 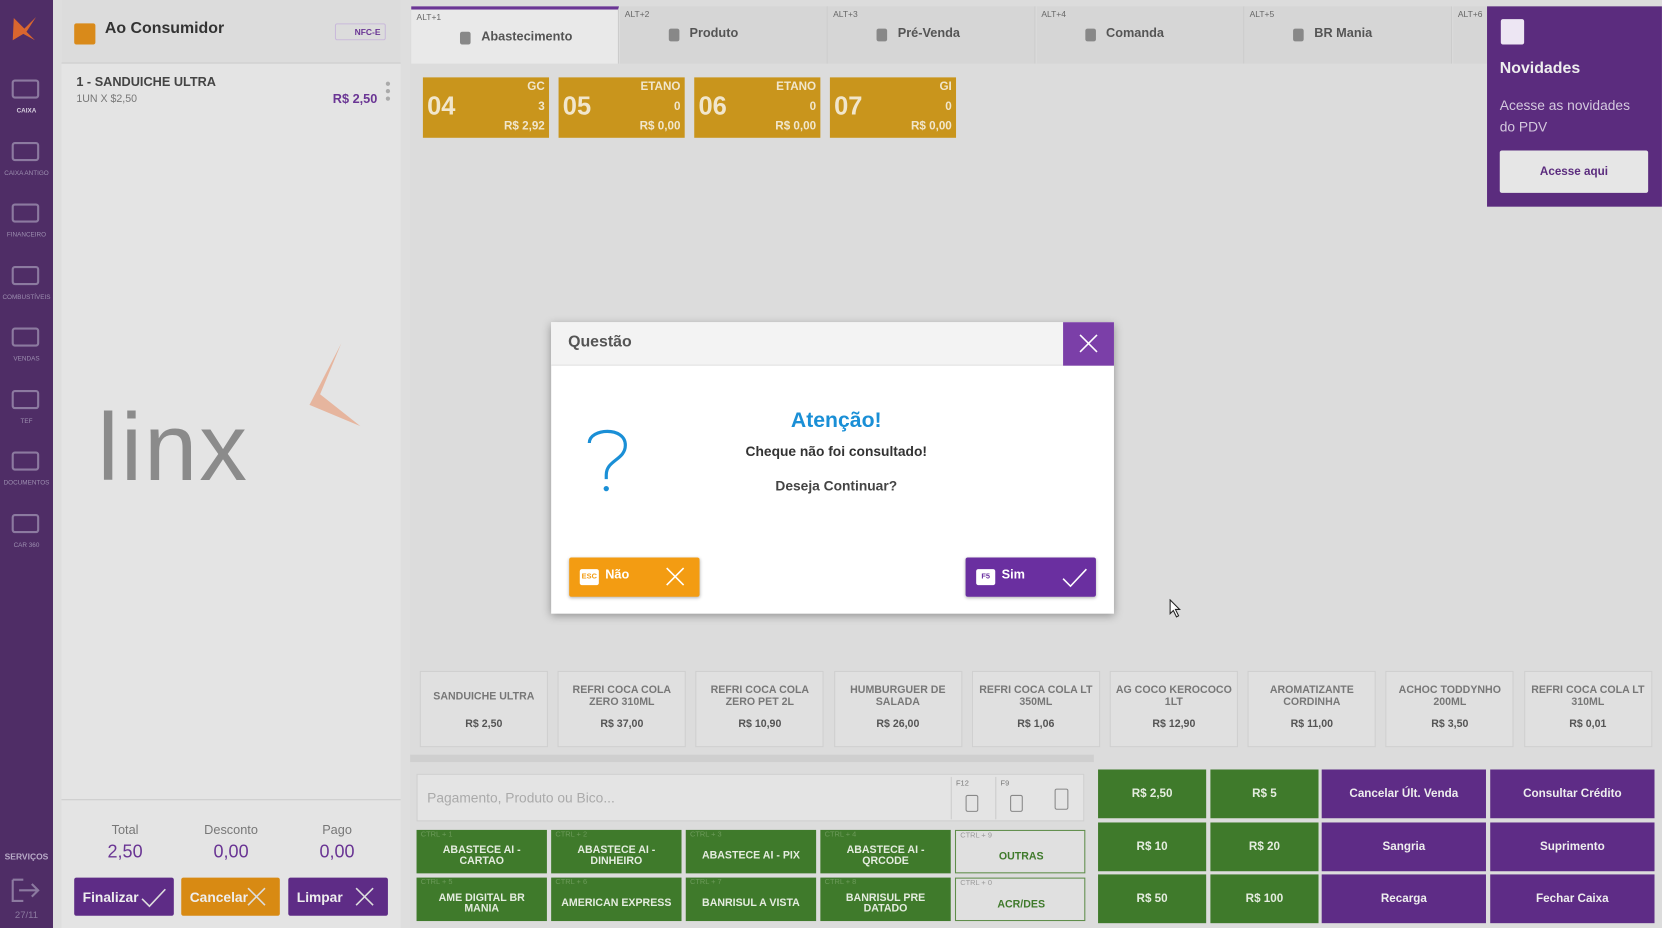 What do you see at coordinates (1264, 847) in the screenshot?
I see `quick-amount: R$ 20` at bounding box center [1264, 847].